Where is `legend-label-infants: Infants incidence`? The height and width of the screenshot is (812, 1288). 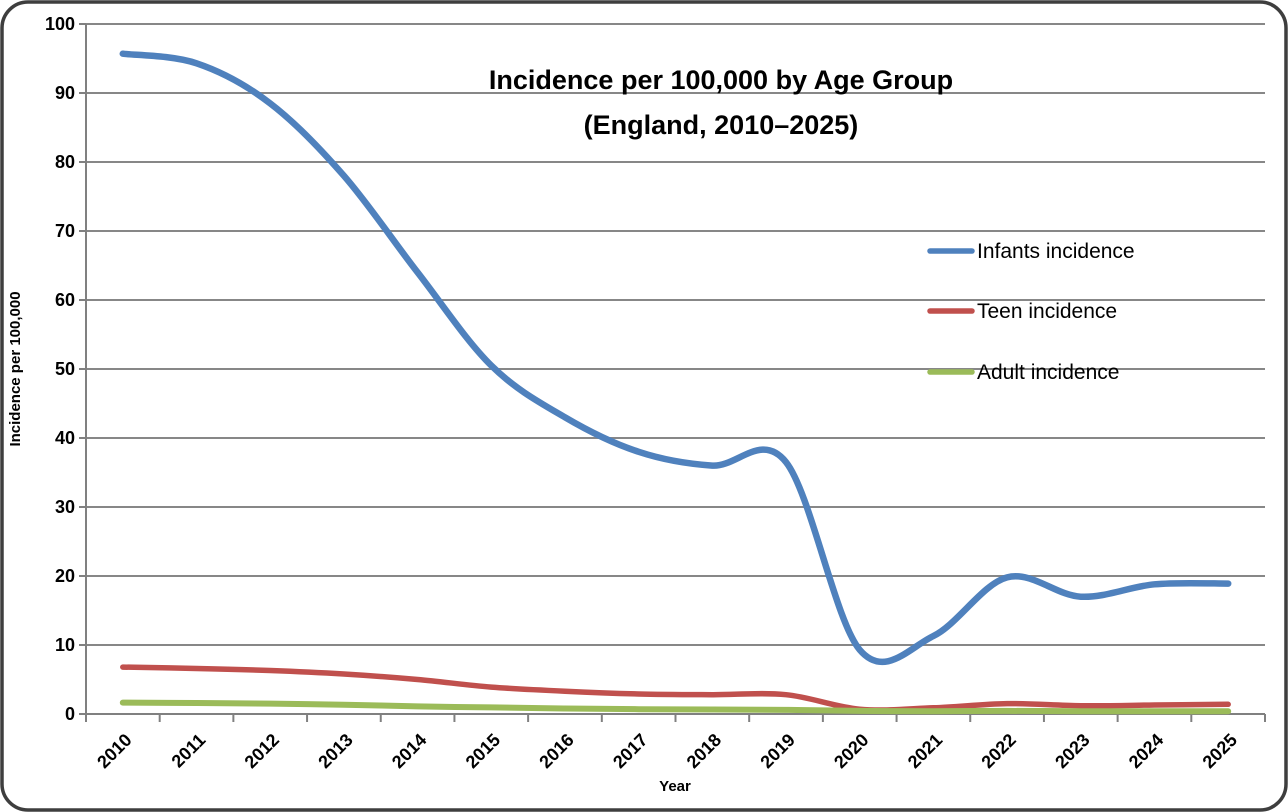
legend-label-infants: Infants incidence is located at coordinates (1056, 251).